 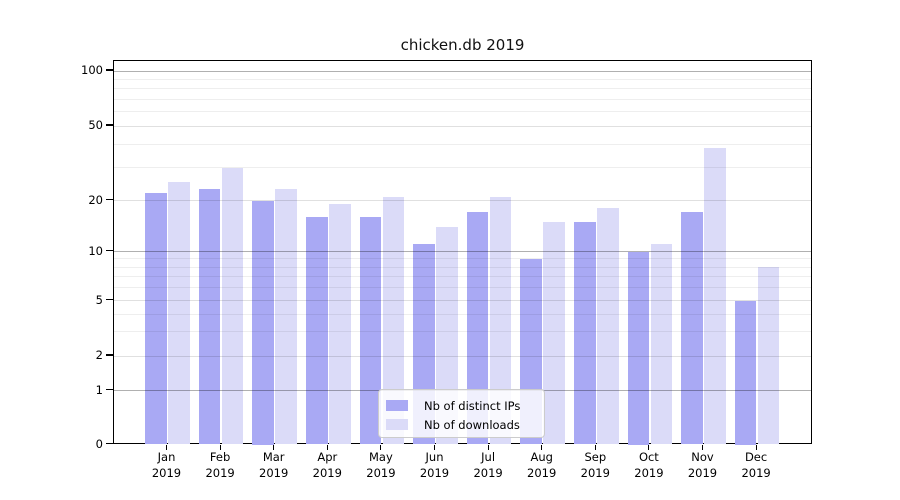 I want to click on y-axis-tick-label: 1, so click(x=99, y=389).